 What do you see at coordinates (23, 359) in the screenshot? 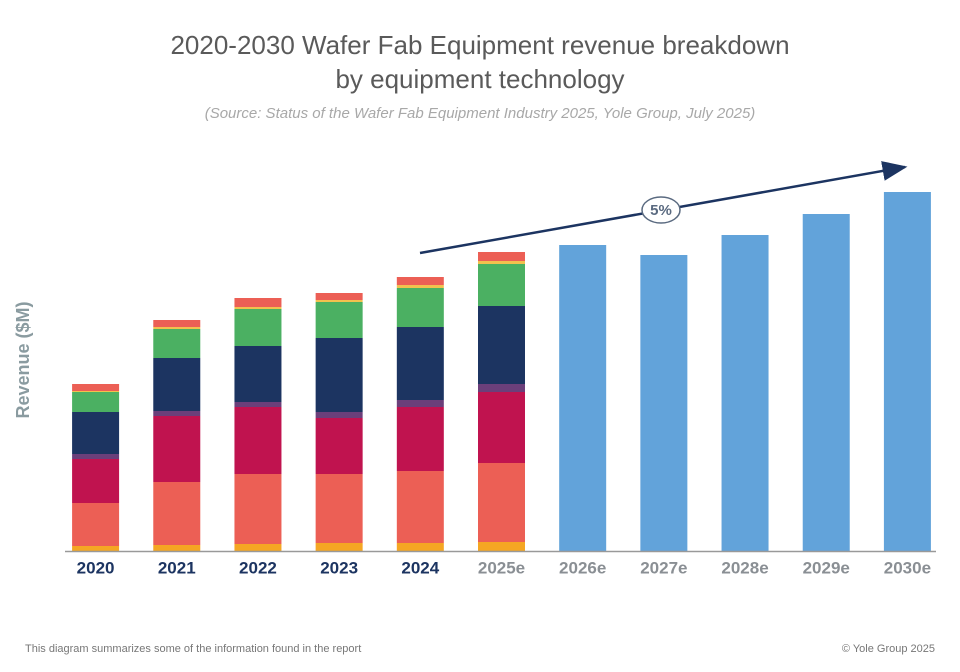
I see `y-axis-label: Revenue ($M)` at bounding box center [23, 359].